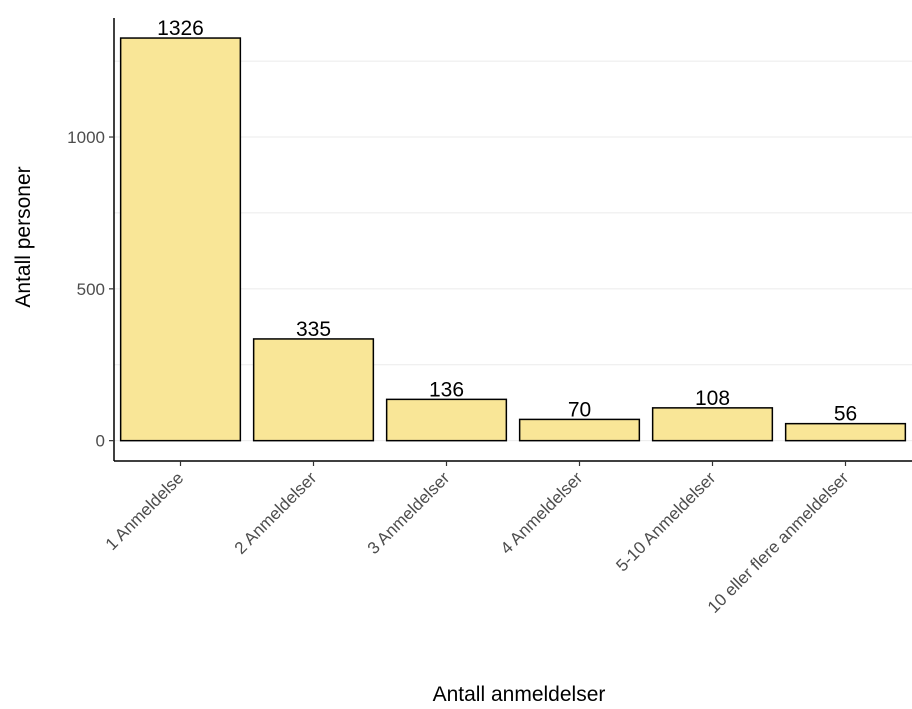 This screenshot has width=912, height=709. Describe the element at coordinates (778, 542) in the screenshot. I see `x-tick-label-5: 10 eller flere anmeldelser` at that location.